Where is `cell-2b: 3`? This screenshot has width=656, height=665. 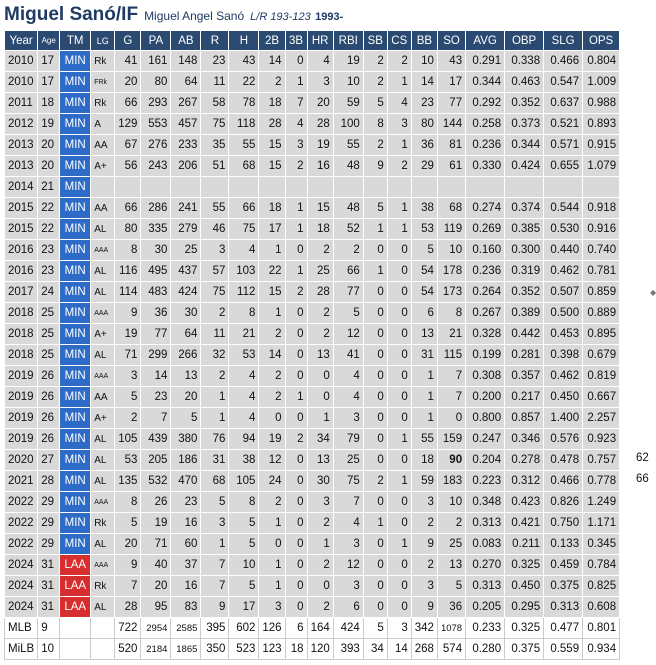 cell-2b: 3 is located at coordinates (272, 607).